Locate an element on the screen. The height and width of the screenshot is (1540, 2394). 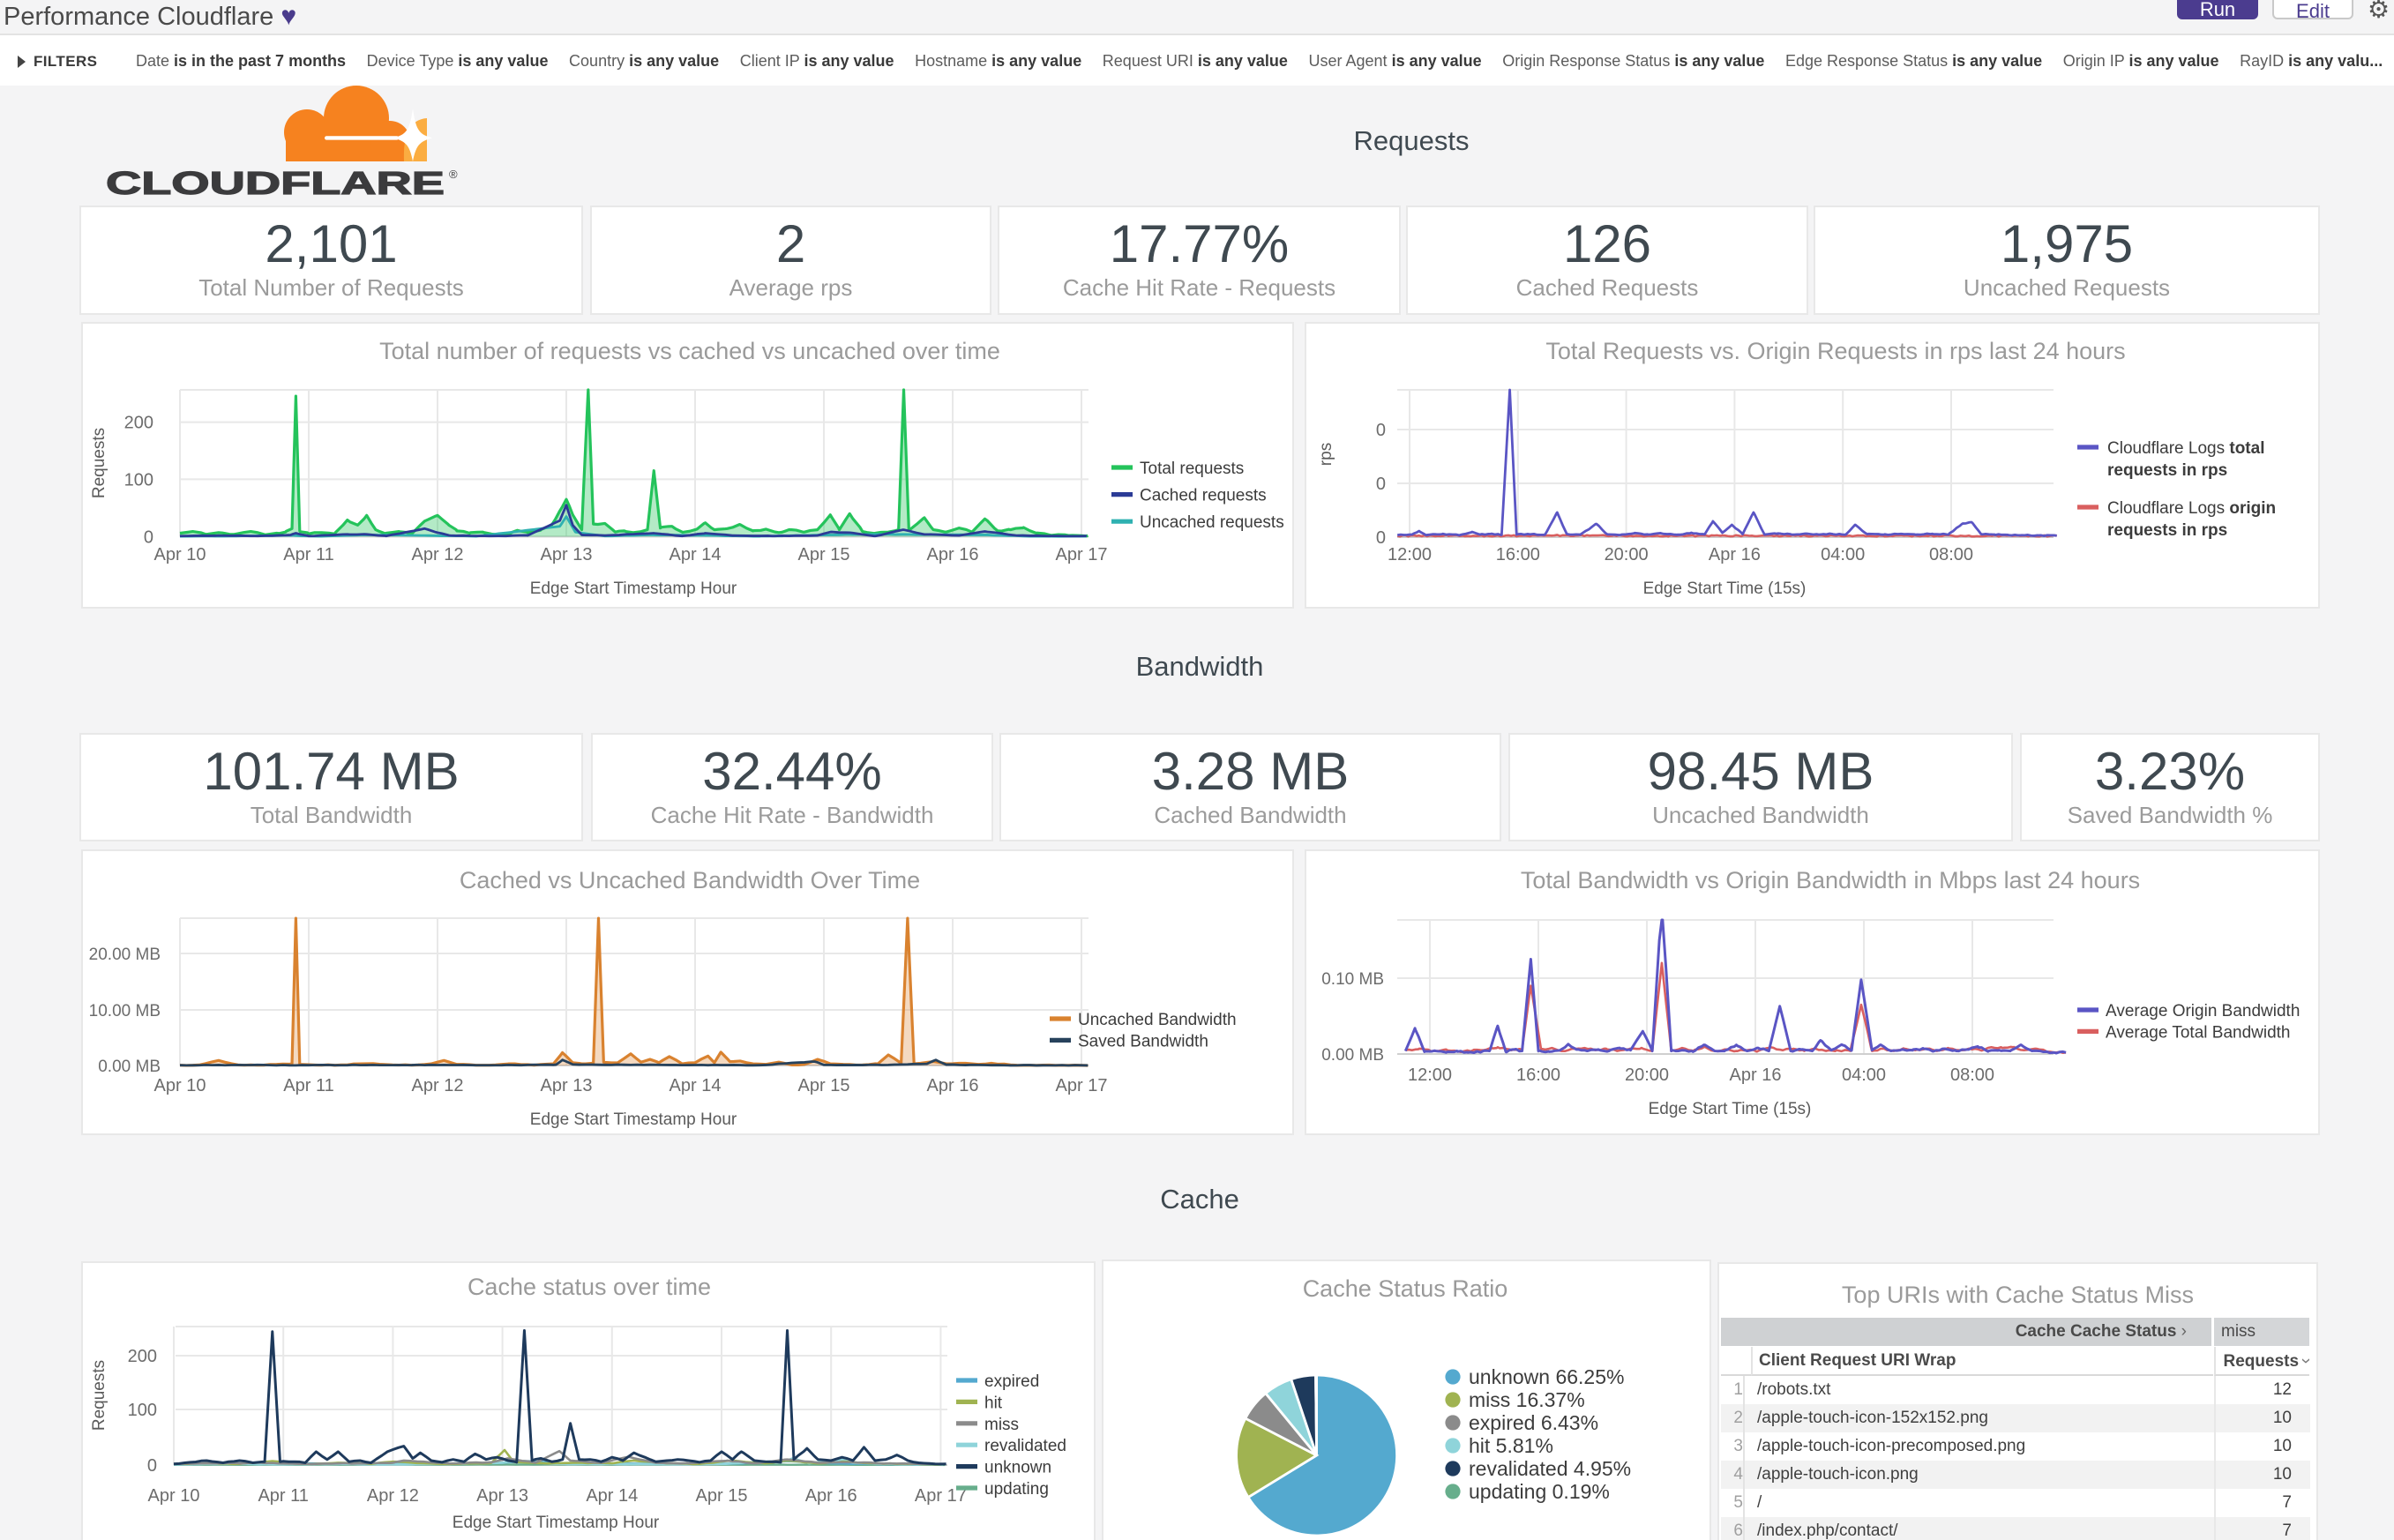
svg-text: Total requests is located at coordinates (1192, 469).